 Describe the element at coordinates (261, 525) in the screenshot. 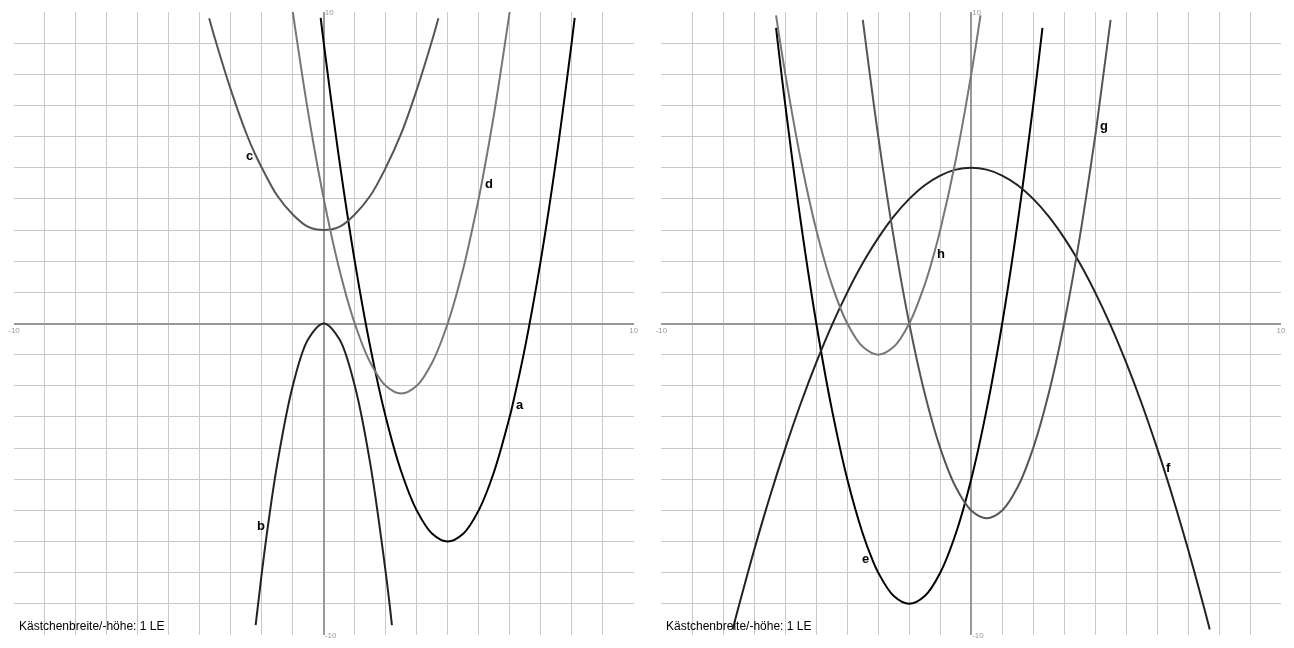

I see `annotation: b` at that location.